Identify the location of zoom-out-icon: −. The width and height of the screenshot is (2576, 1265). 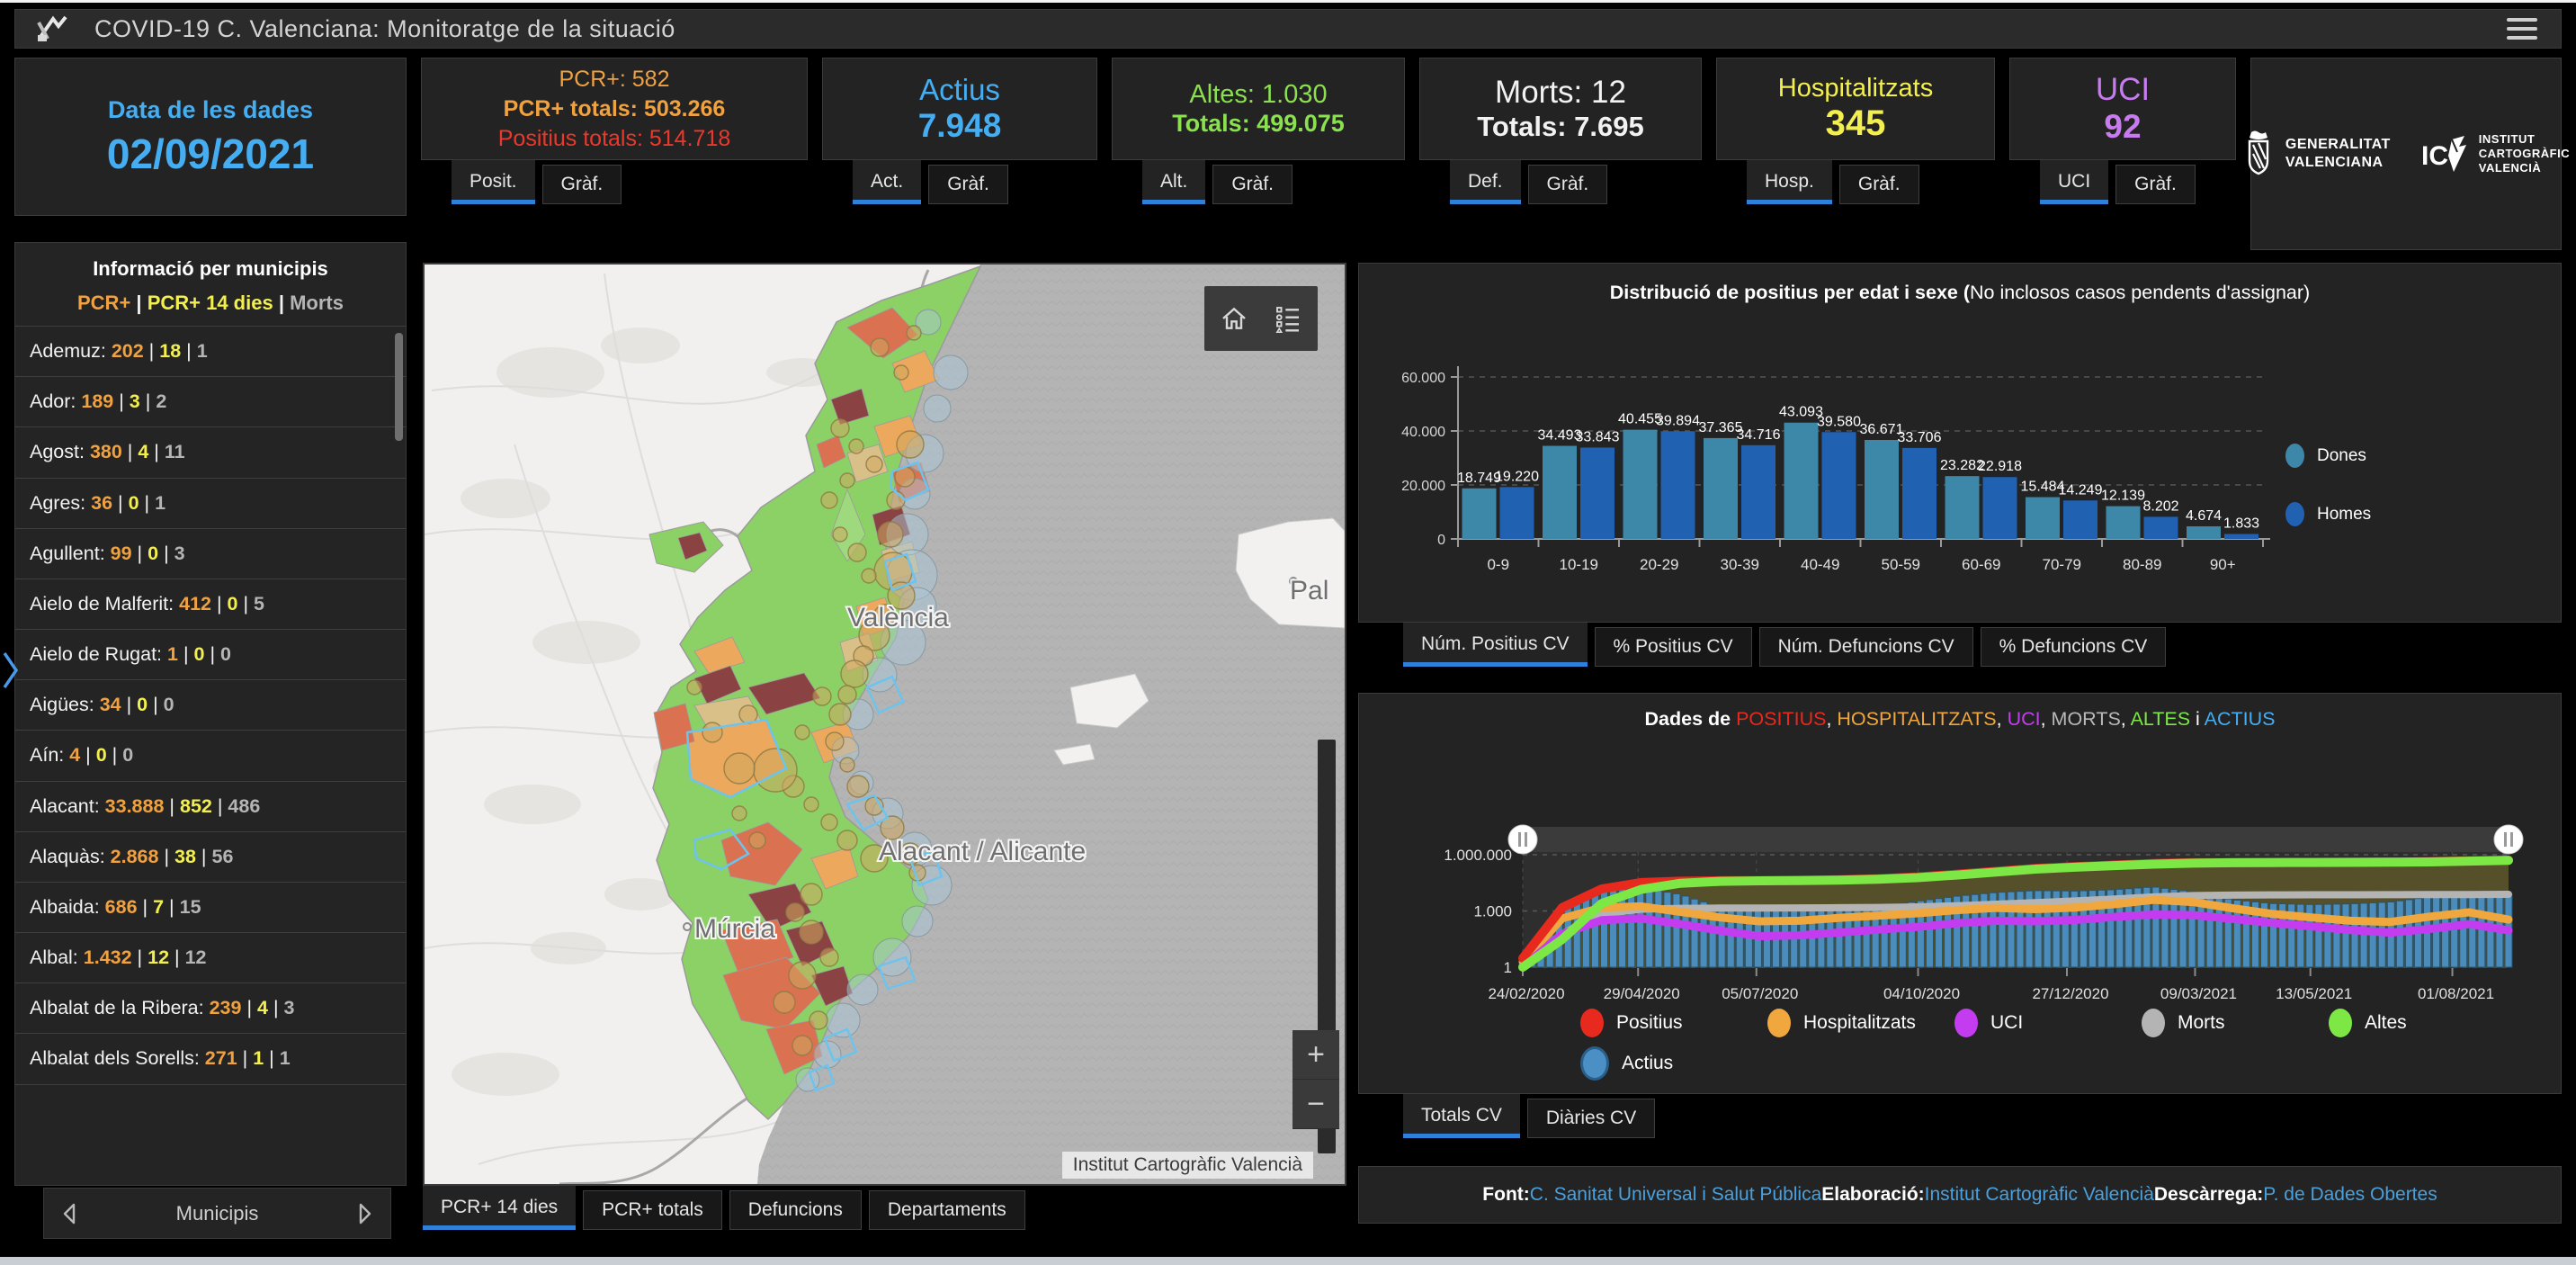
(1315, 1104).